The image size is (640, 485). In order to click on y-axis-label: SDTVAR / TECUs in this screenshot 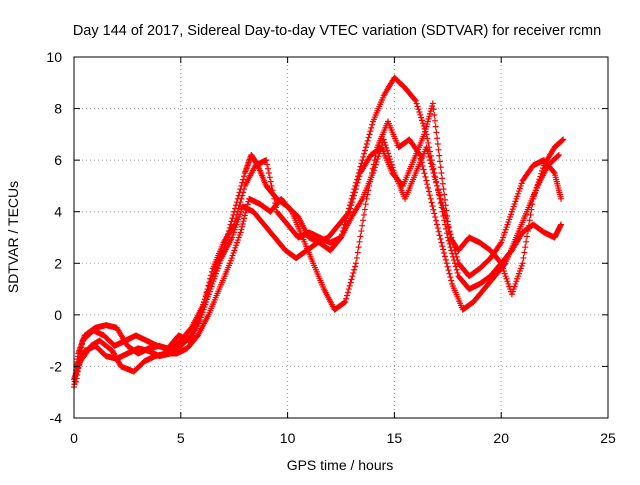, I will do `click(13, 237)`.